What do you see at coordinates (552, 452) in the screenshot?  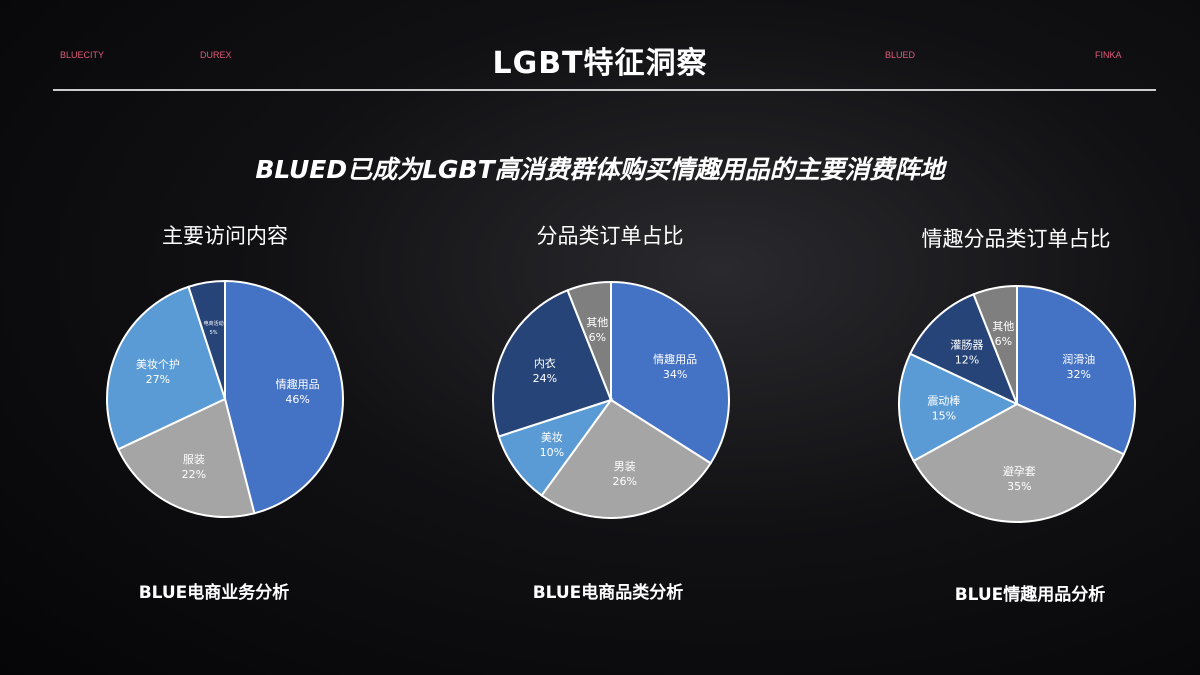 I see `slice-value-label: 10%` at bounding box center [552, 452].